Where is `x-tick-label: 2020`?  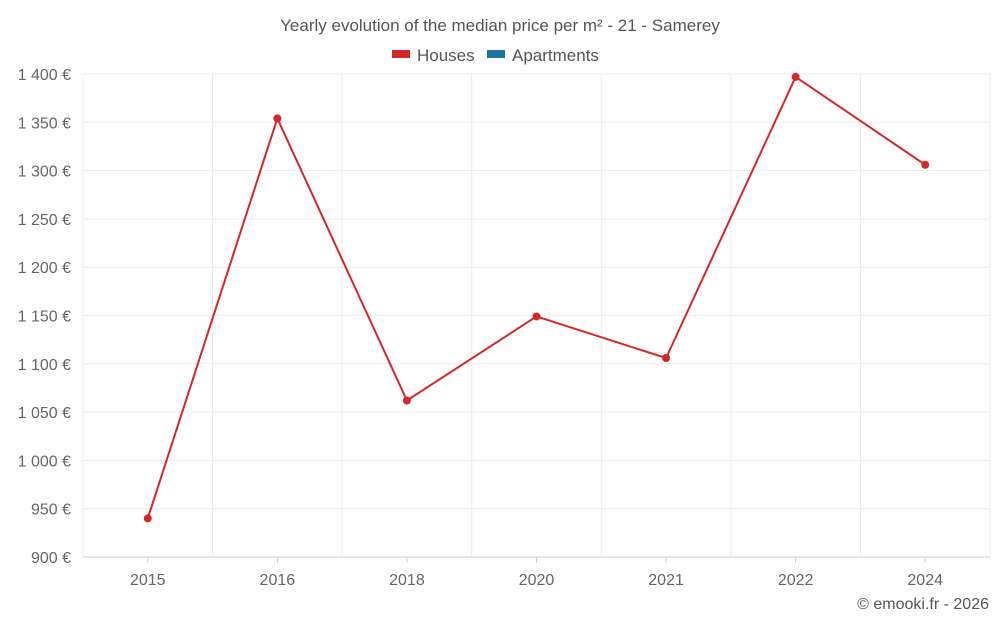
x-tick-label: 2020 is located at coordinates (537, 580).